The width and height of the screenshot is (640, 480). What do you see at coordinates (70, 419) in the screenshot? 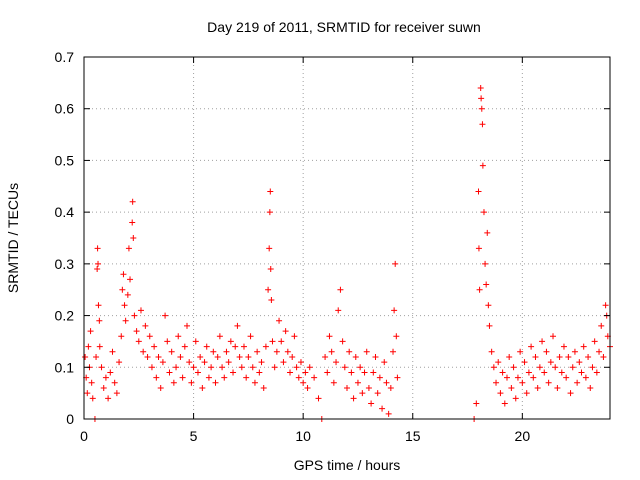
I see `y-tick-label: 0` at bounding box center [70, 419].